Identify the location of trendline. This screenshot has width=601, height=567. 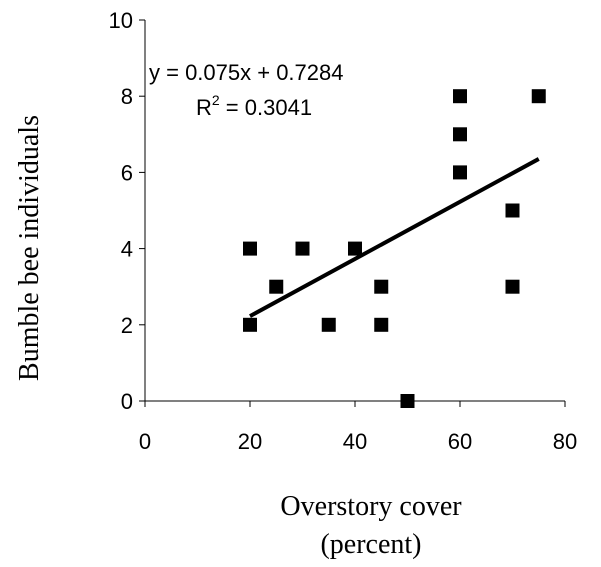
(394, 237).